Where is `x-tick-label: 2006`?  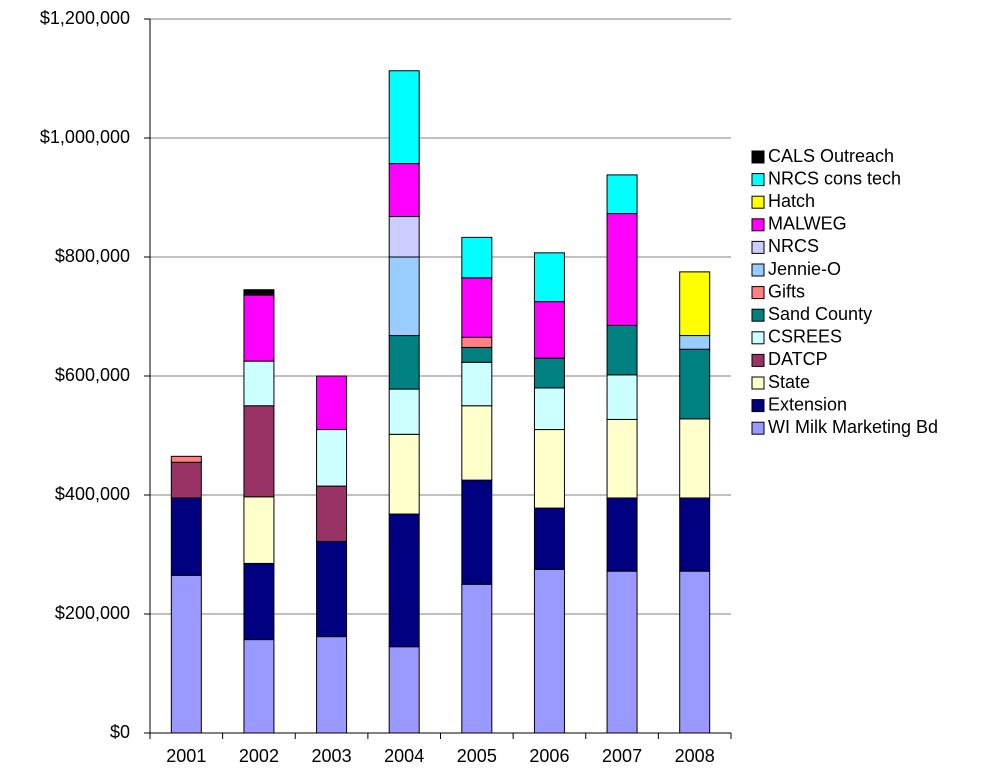
x-tick-label: 2006 is located at coordinates (549, 756).